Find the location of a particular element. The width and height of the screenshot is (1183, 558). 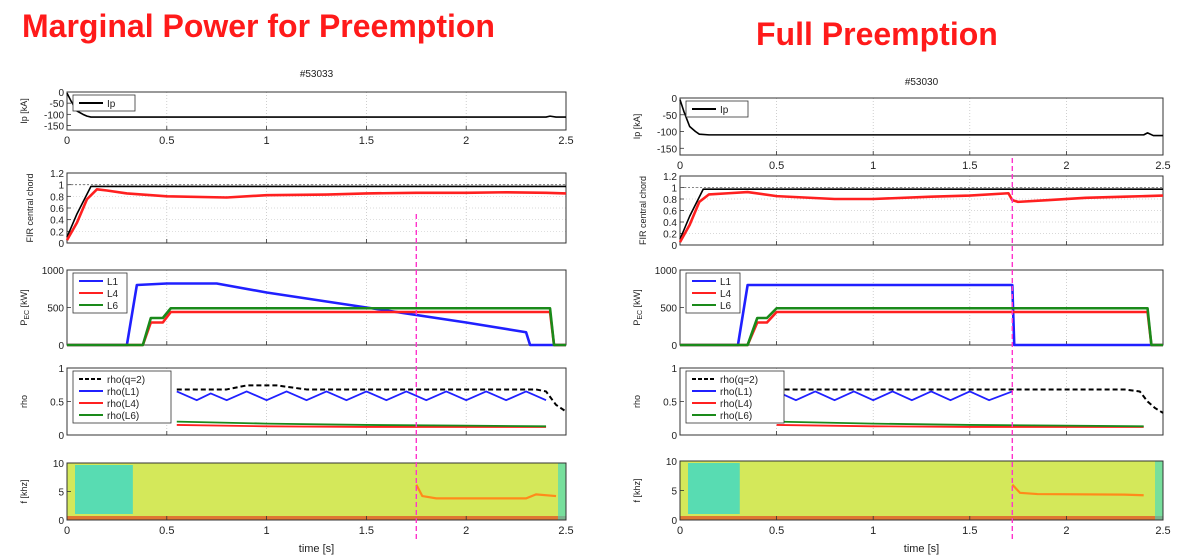

right-panel-4-legend-label: rho(L6) is located at coordinates (736, 416).